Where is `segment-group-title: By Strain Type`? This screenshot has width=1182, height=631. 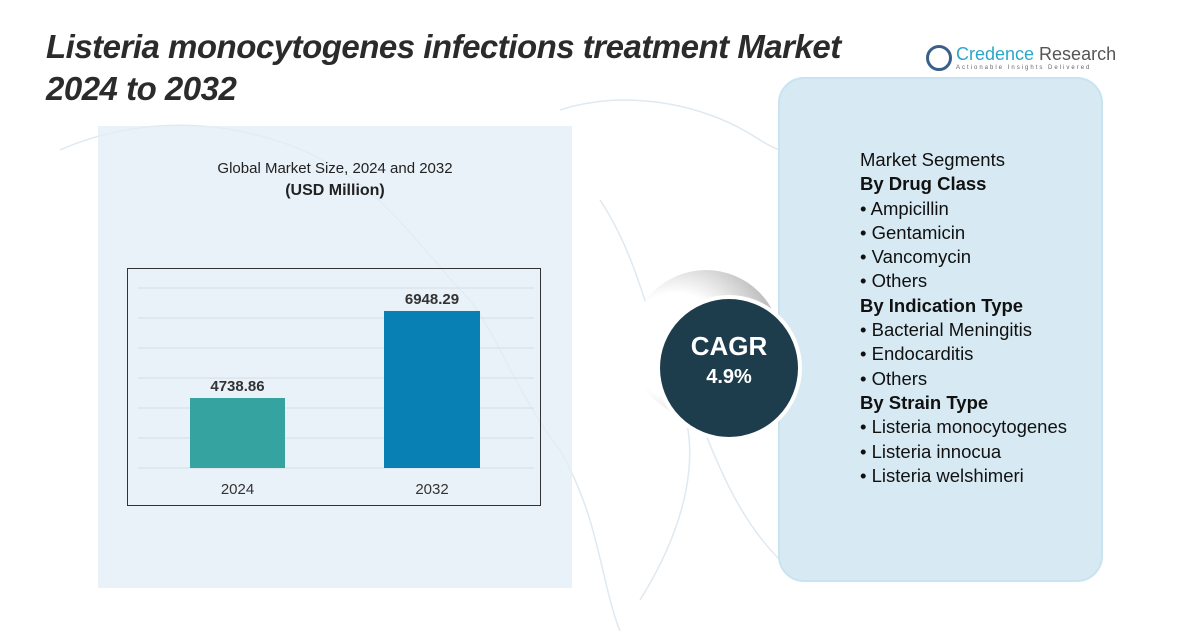 segment-group-title: By Strain Type is located at coordinates (924, 402).